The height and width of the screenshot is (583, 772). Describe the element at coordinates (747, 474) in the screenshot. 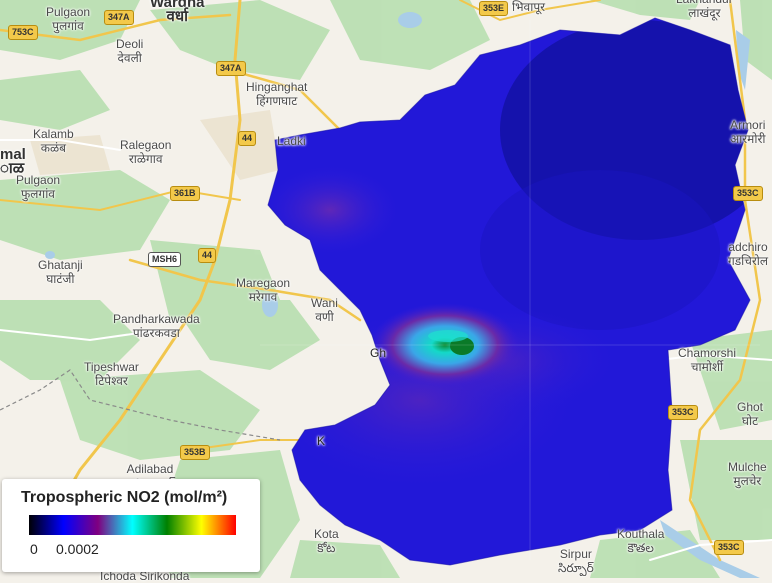

I see `place-label-mulchera: Mulche मुलचेर` at that location.